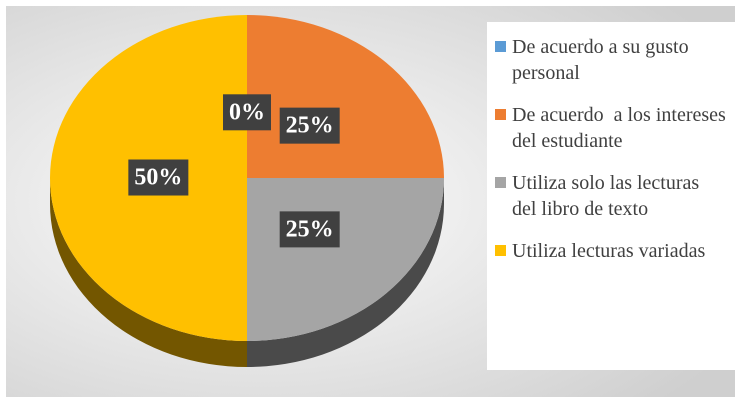  I want to click on data-label: 50%, so click(158, 178).